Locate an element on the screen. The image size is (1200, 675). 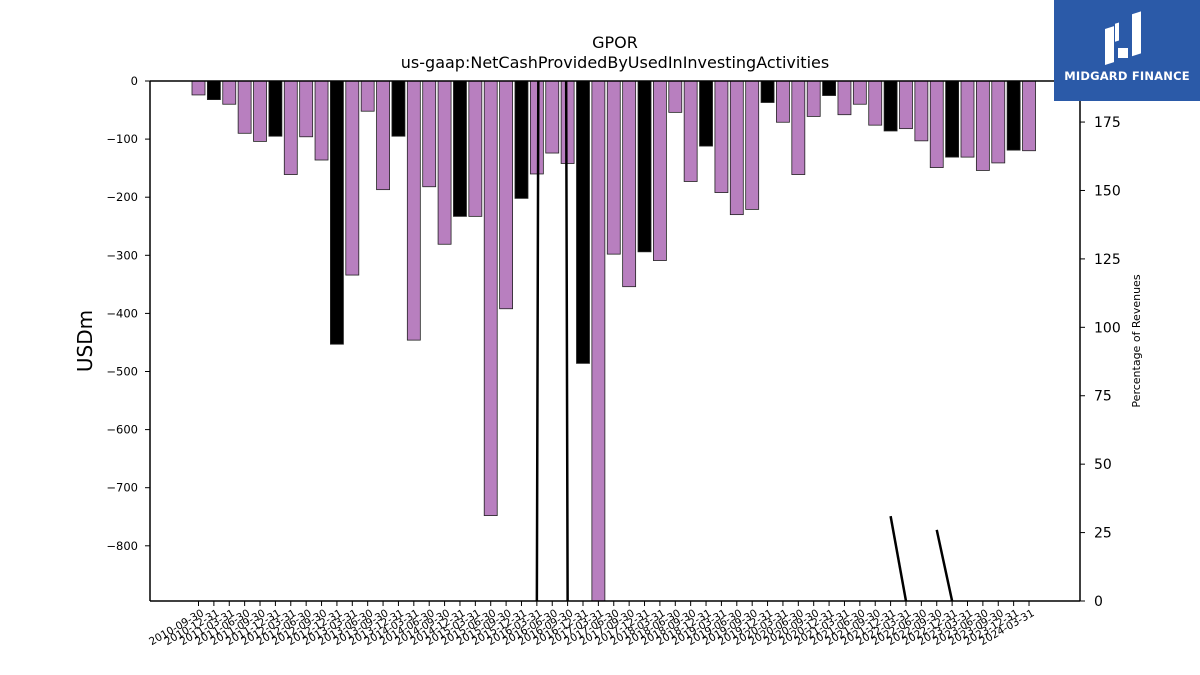
y2-tick-label: 100 is located at coordinates (1107, 328).